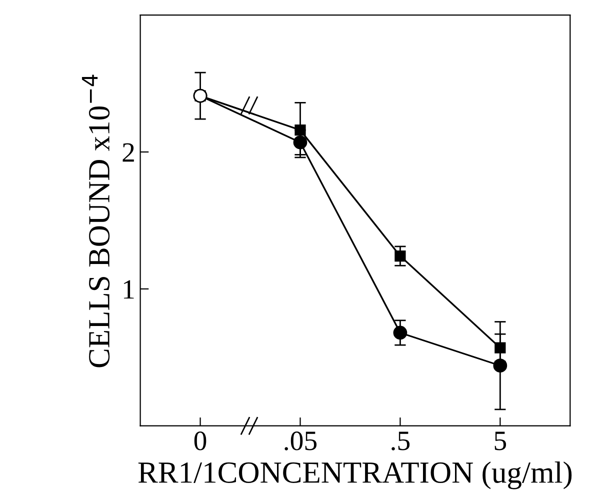 This screenshot has width=597, height=501. I want to click on x-tick-label: .05, so click(300, 441).